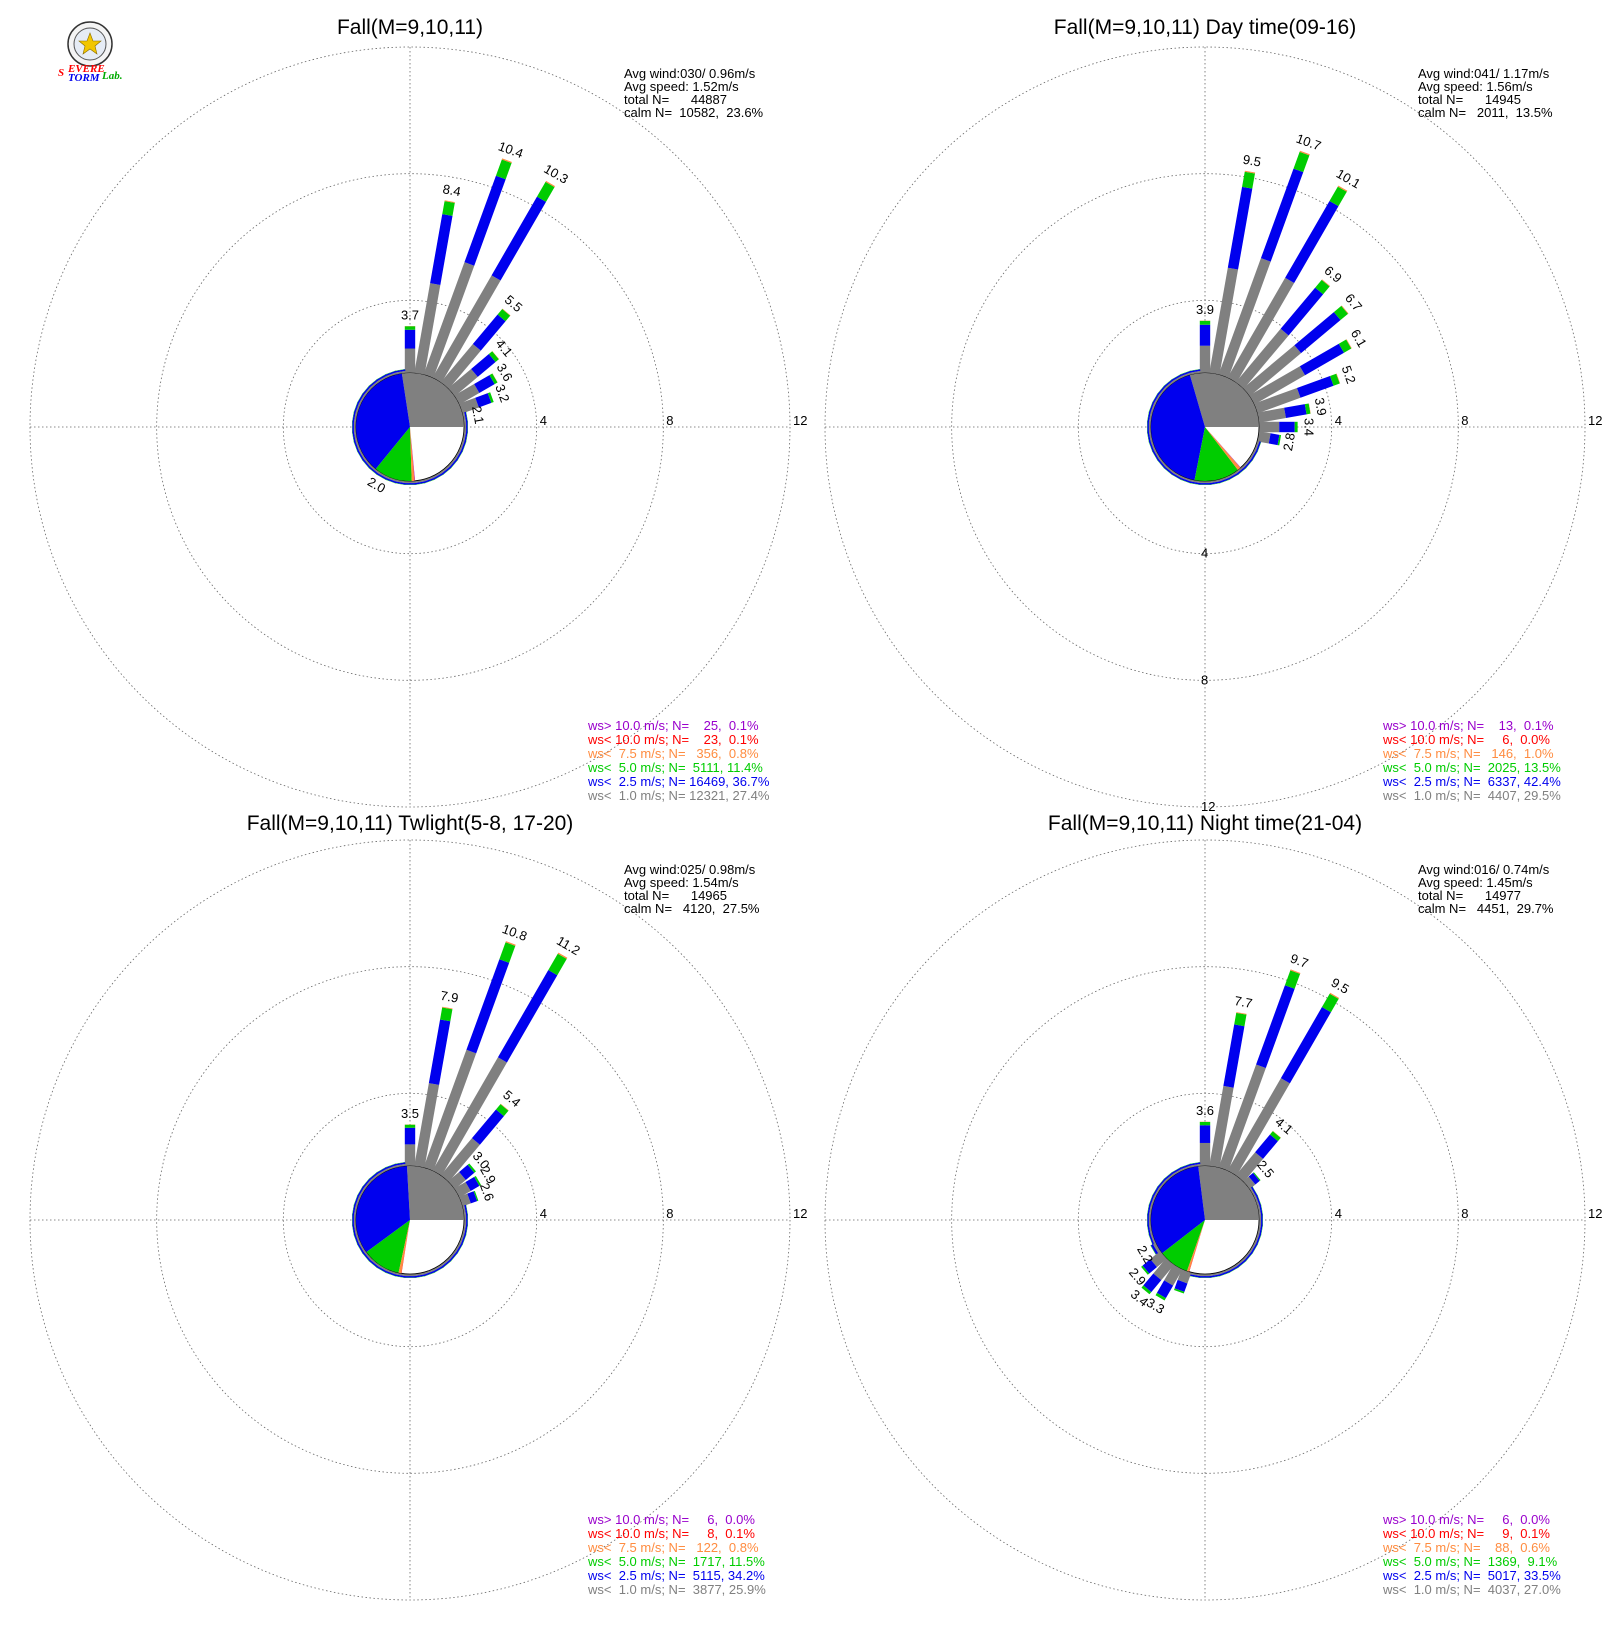 The image size is (1620, 1640). I want to click on bar-value-label: 8.4, so click(452, 190).